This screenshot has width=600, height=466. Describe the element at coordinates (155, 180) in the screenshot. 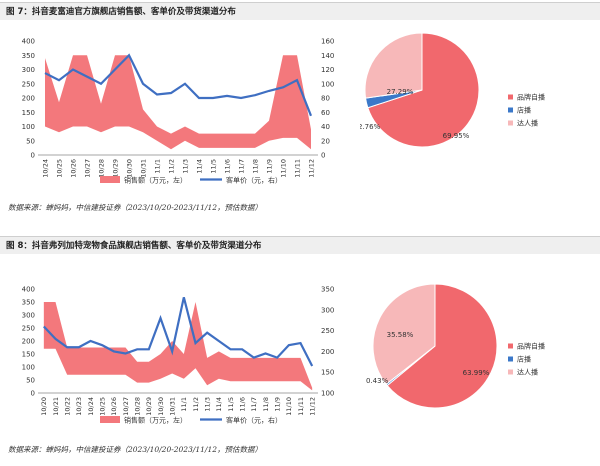

I see `sales-legend-label: 销售额（万元，左）` at that location.